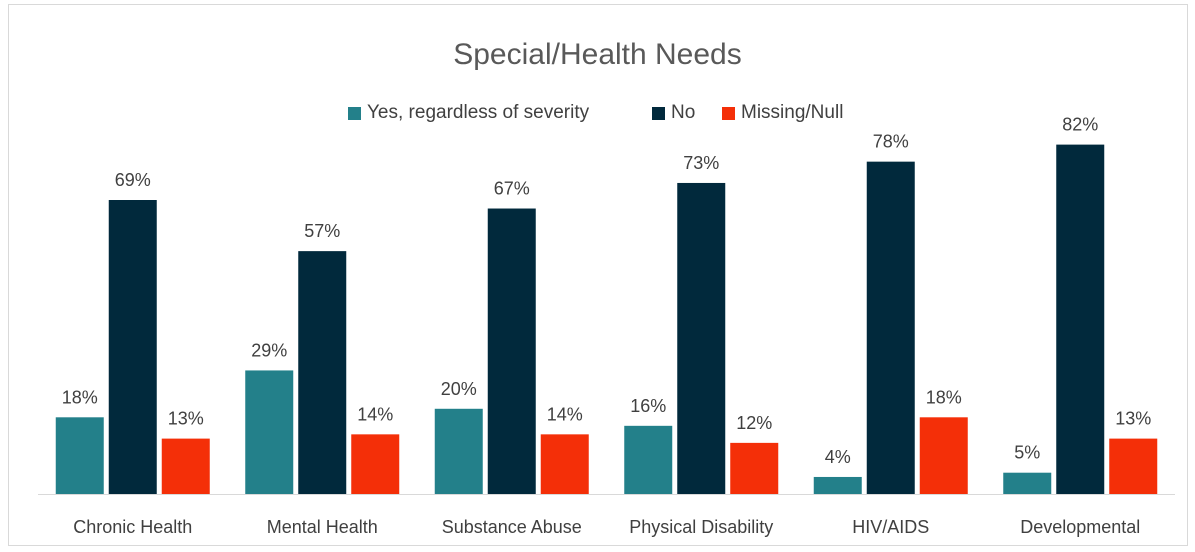 The height and width of the screenshot is (552, 1195). Describe the element at coordinates (701, 163) in the screenshot. I see `data-label-1-3: 73%` at that location.